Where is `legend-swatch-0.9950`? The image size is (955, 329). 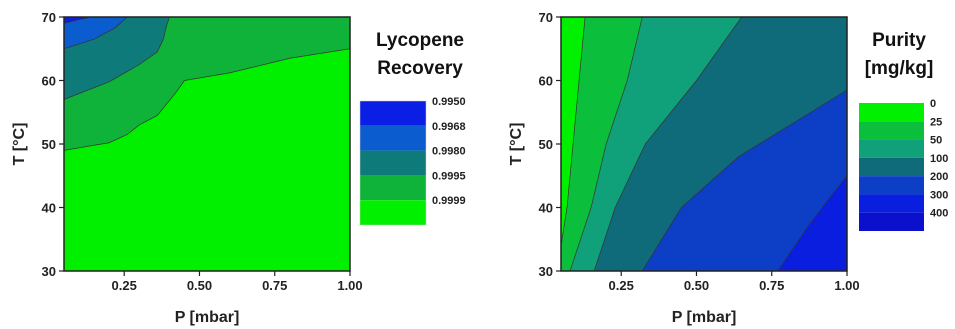 legend-swatch-0.9950 is located at coordinates (393, 113).